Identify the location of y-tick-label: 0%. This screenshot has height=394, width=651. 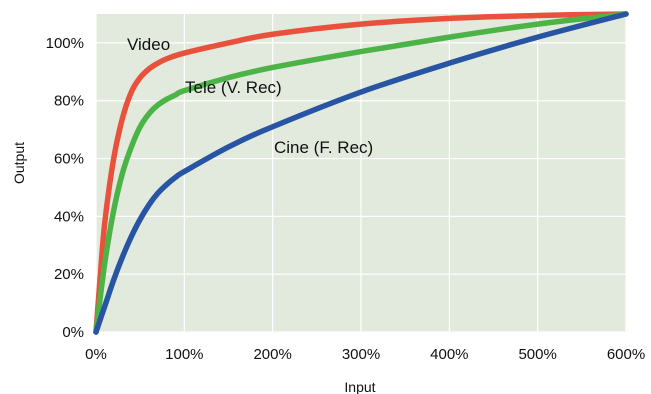
(73, 332).